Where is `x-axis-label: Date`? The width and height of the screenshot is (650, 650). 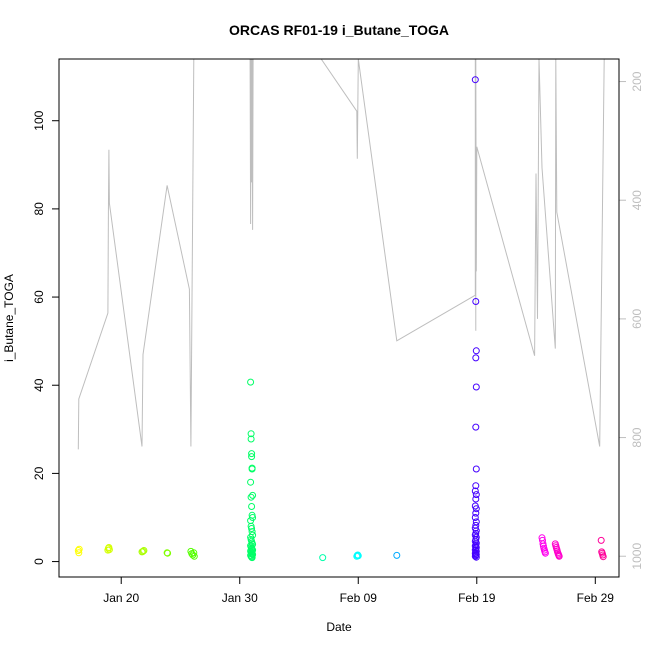 x-axis-label: Date is located at coordinates (339, 627).